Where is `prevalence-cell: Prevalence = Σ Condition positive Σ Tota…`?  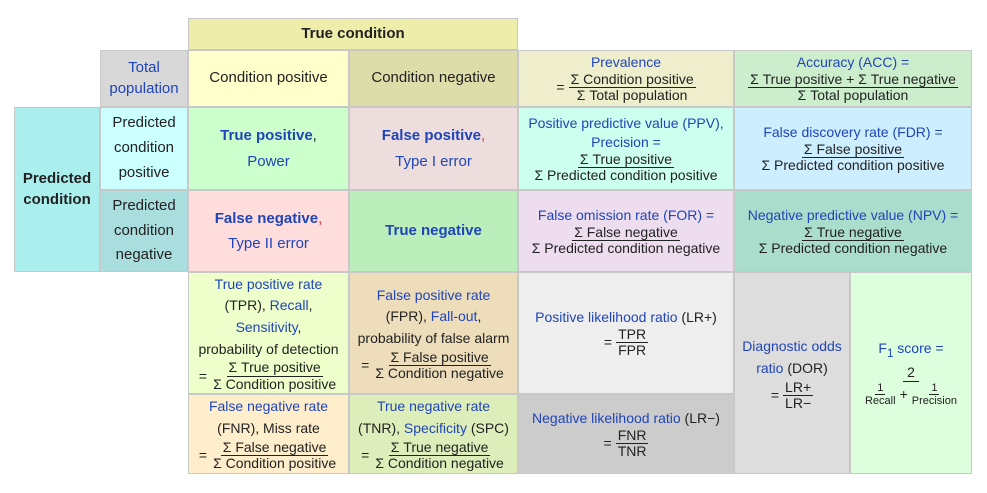
prevalence-cell: Prevalence = Σ Condition positive Σ Tota… is located at coordinates (626, 78).